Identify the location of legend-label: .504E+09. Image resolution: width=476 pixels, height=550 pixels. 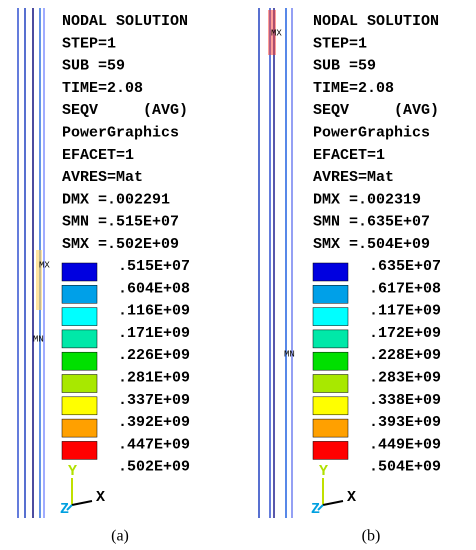
(405, 467).